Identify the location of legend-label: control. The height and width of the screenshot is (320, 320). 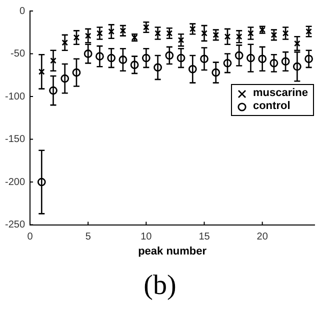
(271, 106).